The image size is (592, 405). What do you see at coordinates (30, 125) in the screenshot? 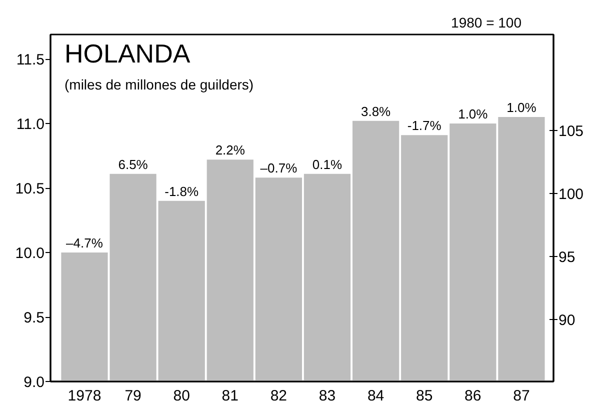
I see `y-tick-label: 11.0` at bounding box center [30, 125].